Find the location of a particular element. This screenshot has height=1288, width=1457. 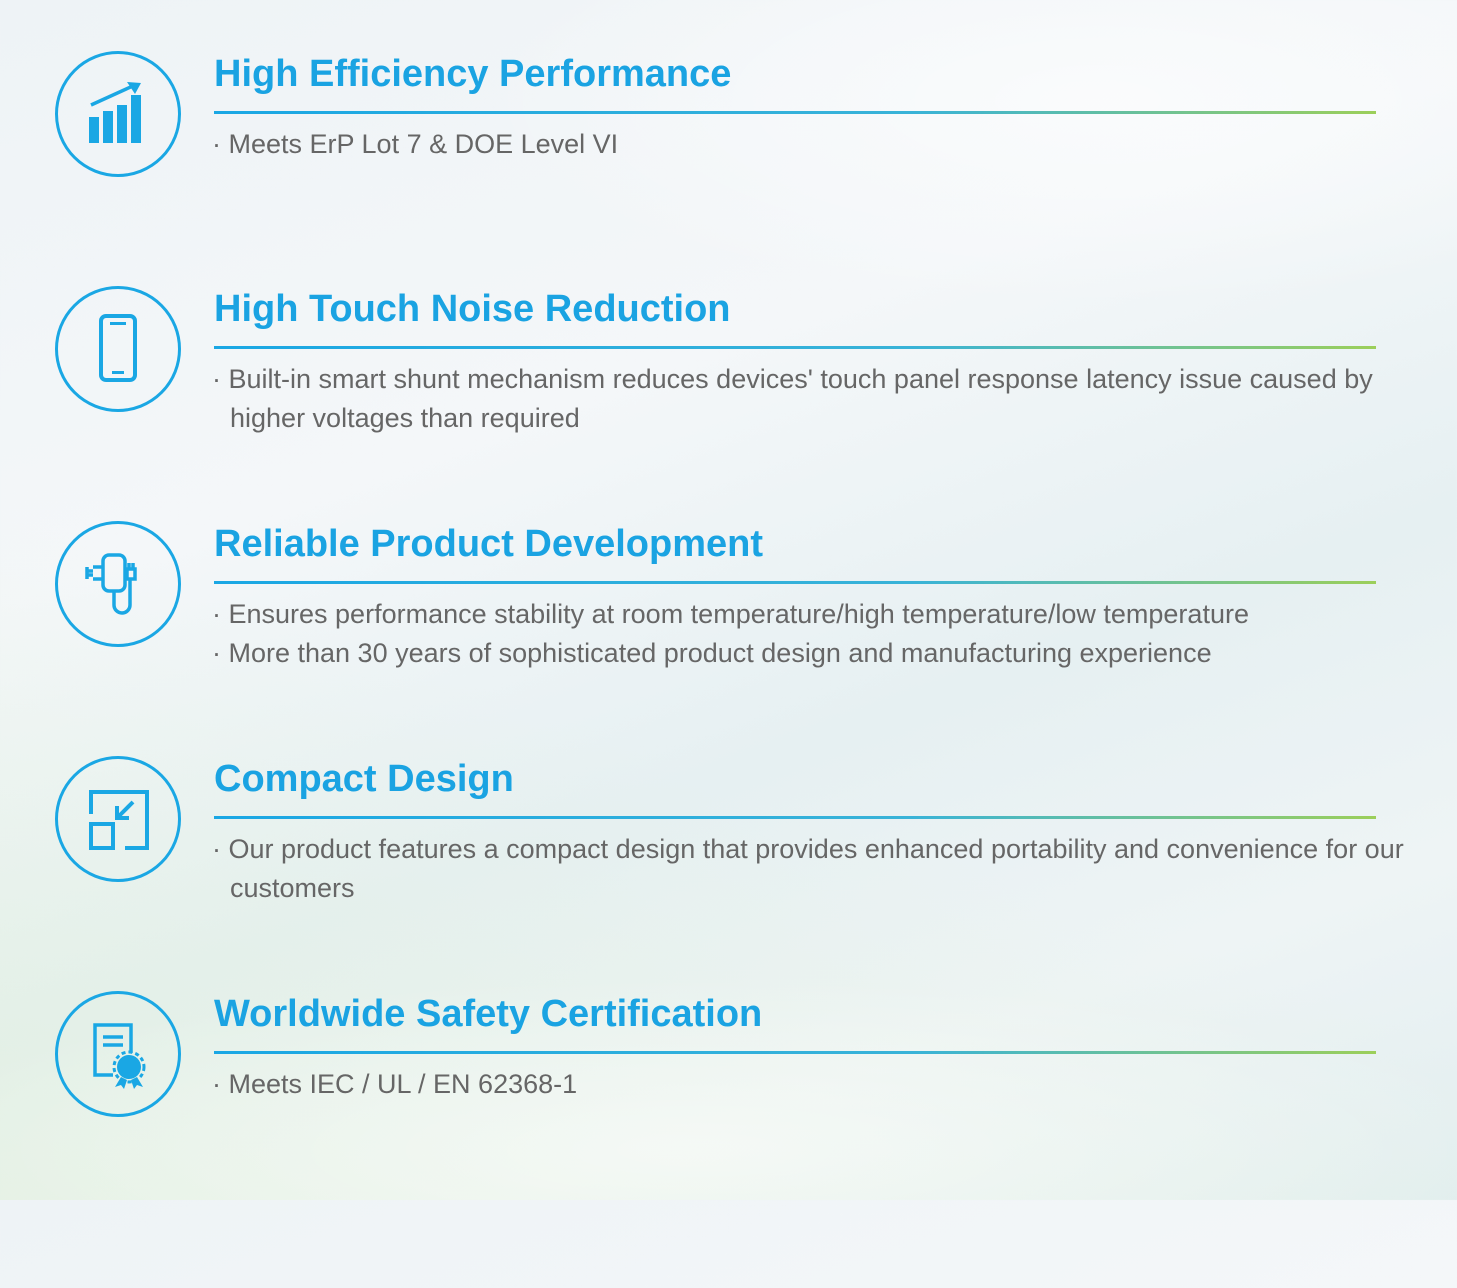

feature-bullet: · Meets ErP Lot 7 & DOE Level VI is located at coordinates (415, 144).